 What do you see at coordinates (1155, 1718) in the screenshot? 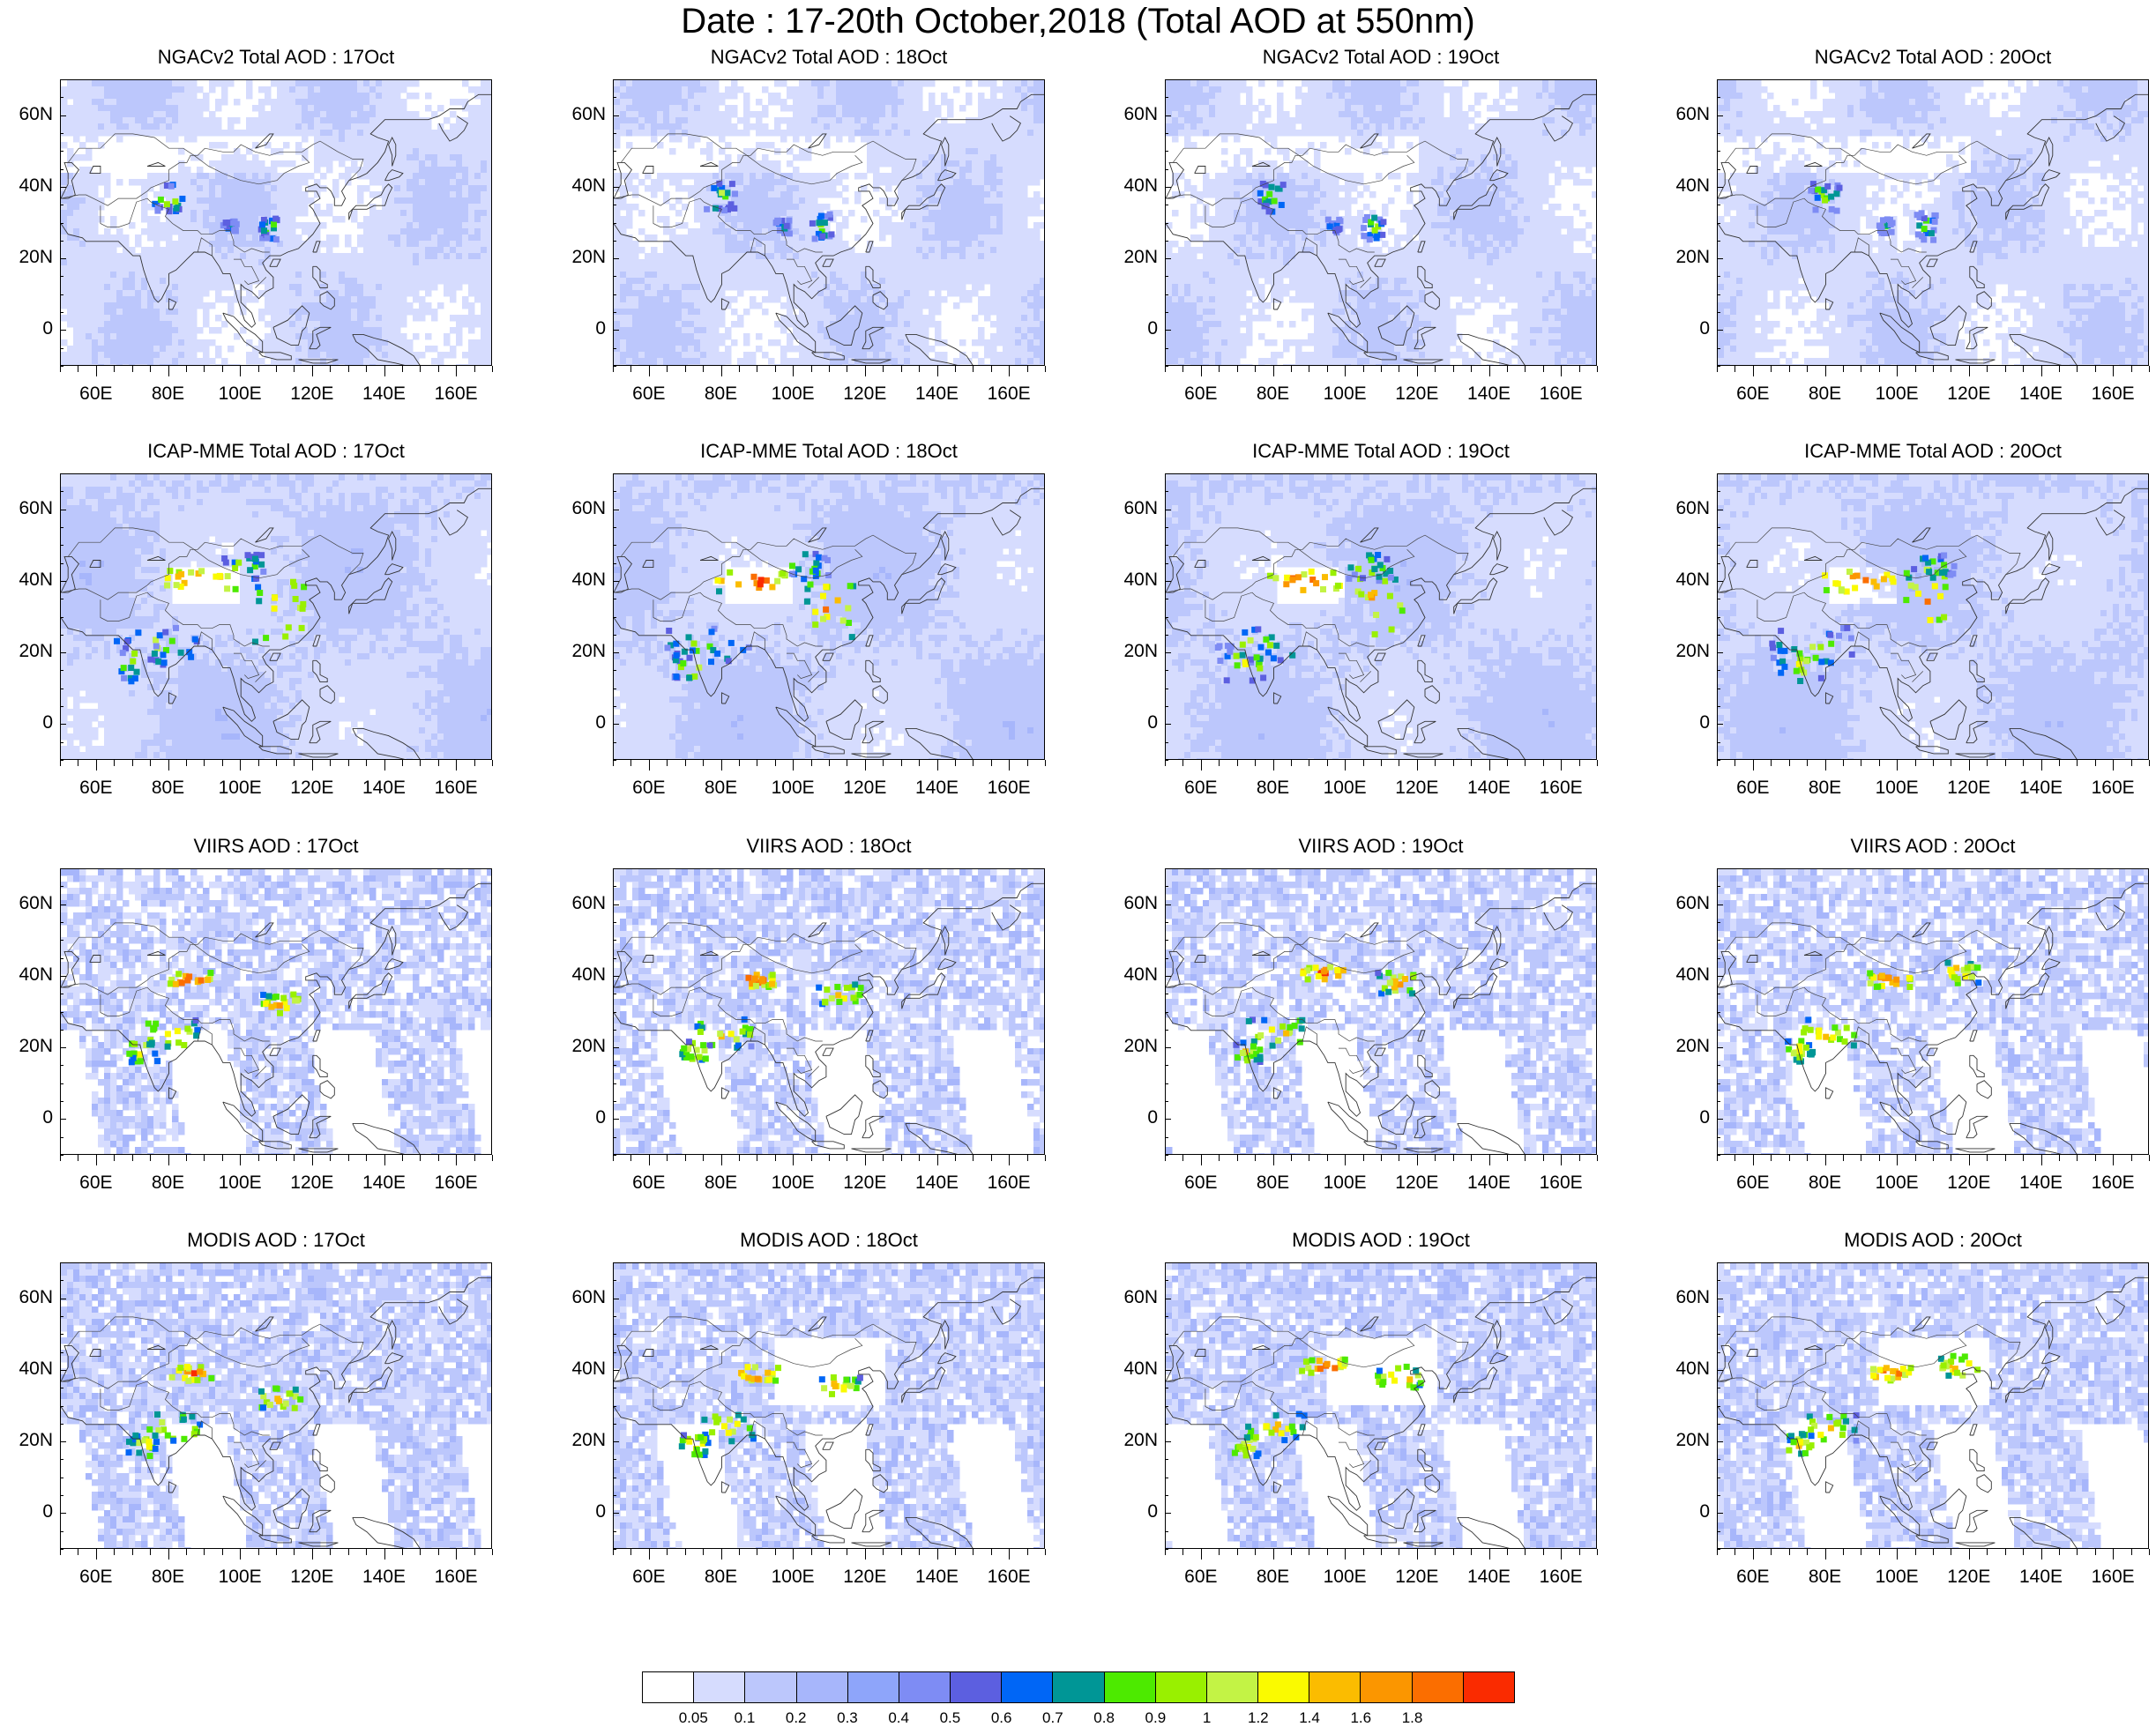
I see `colorbar-label: 0.9` at bounding box center [1155, 1718].